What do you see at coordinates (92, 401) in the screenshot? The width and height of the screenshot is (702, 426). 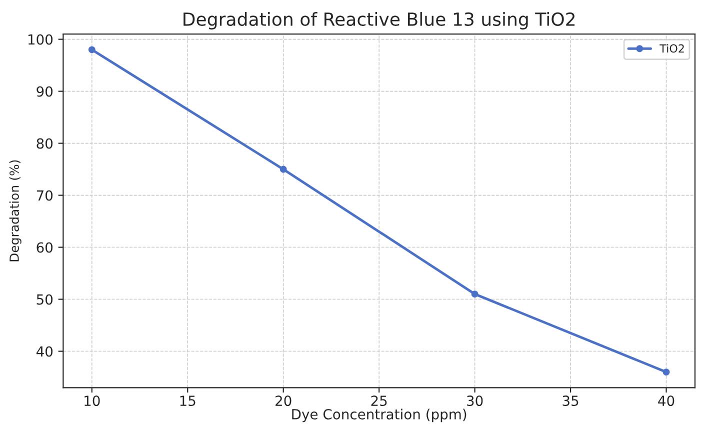 I see `x-tick-label: 10` at bounding box center [92, 401].